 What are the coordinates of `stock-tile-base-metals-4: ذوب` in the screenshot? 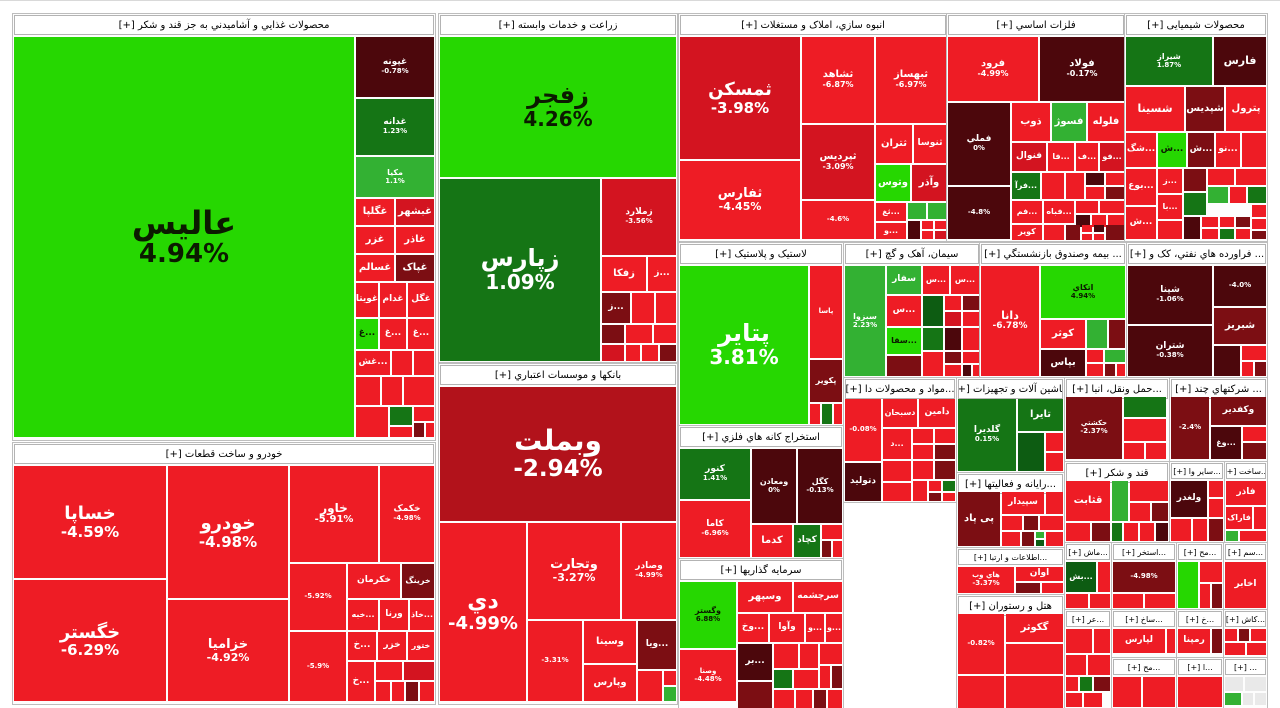 It's located at (1031, 122).